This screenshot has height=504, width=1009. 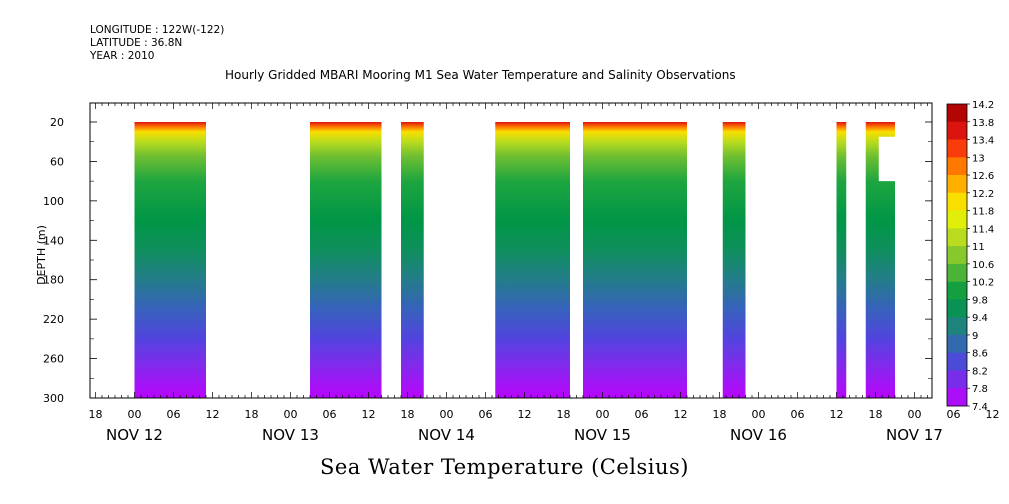 I want to click on colorbar-label: 8.6, so click(x=980, y=354).